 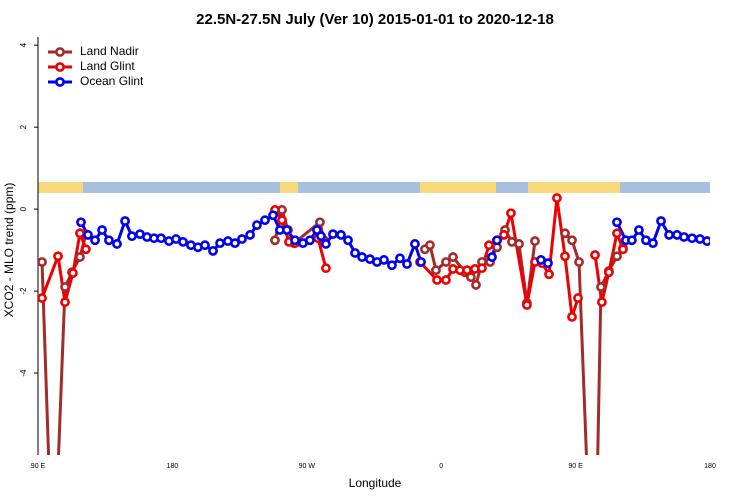 What do you see at coordinates (307, 466) in the screenshot?
I see `x-tick-label: 90 W` at bounding box center [307, 466].